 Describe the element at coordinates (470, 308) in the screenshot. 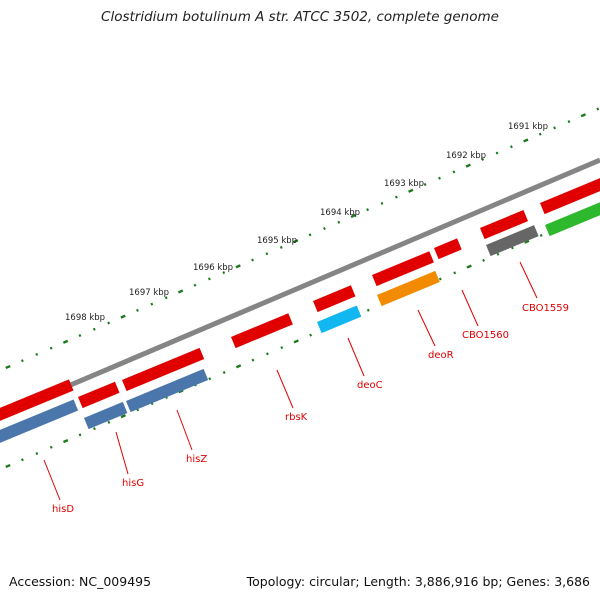

I see `leader-CBO1560` at that location.